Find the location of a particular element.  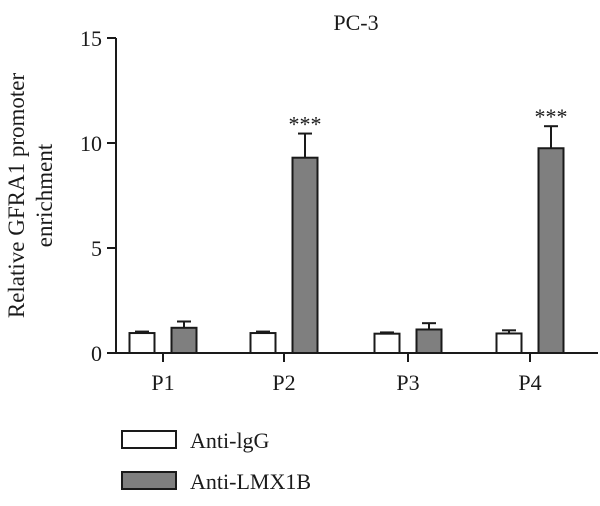

y-axis-label-line-2: enrichment is located at coordinates (44, 195).